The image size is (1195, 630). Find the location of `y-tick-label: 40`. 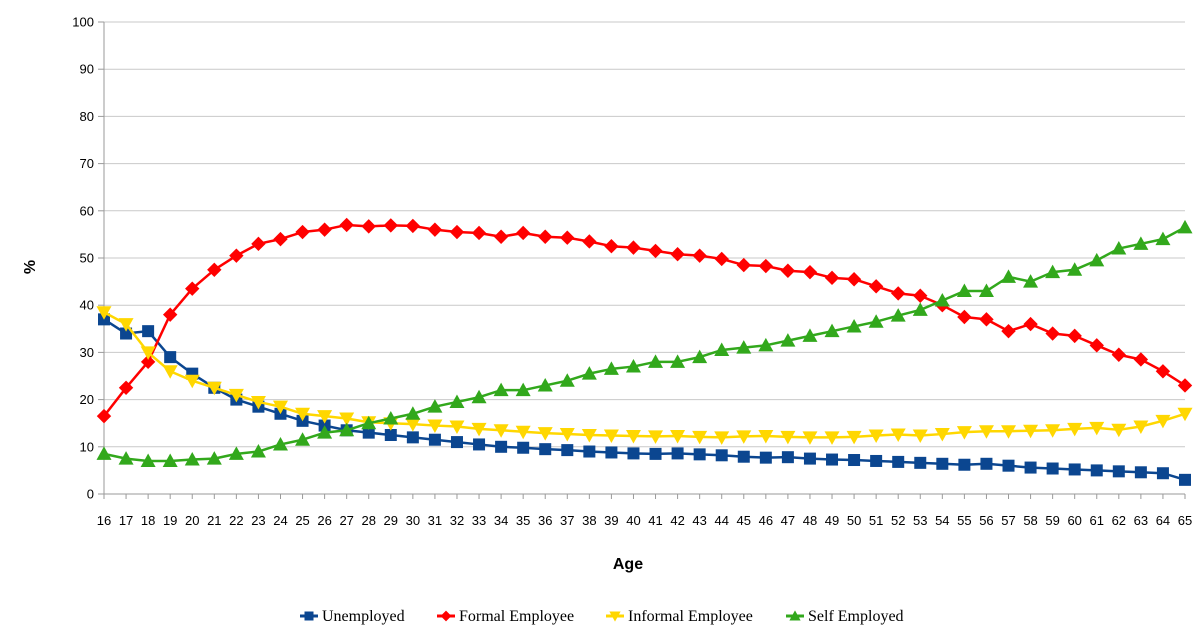

y-tick-label: 40 is located at coordinates (87, 305).